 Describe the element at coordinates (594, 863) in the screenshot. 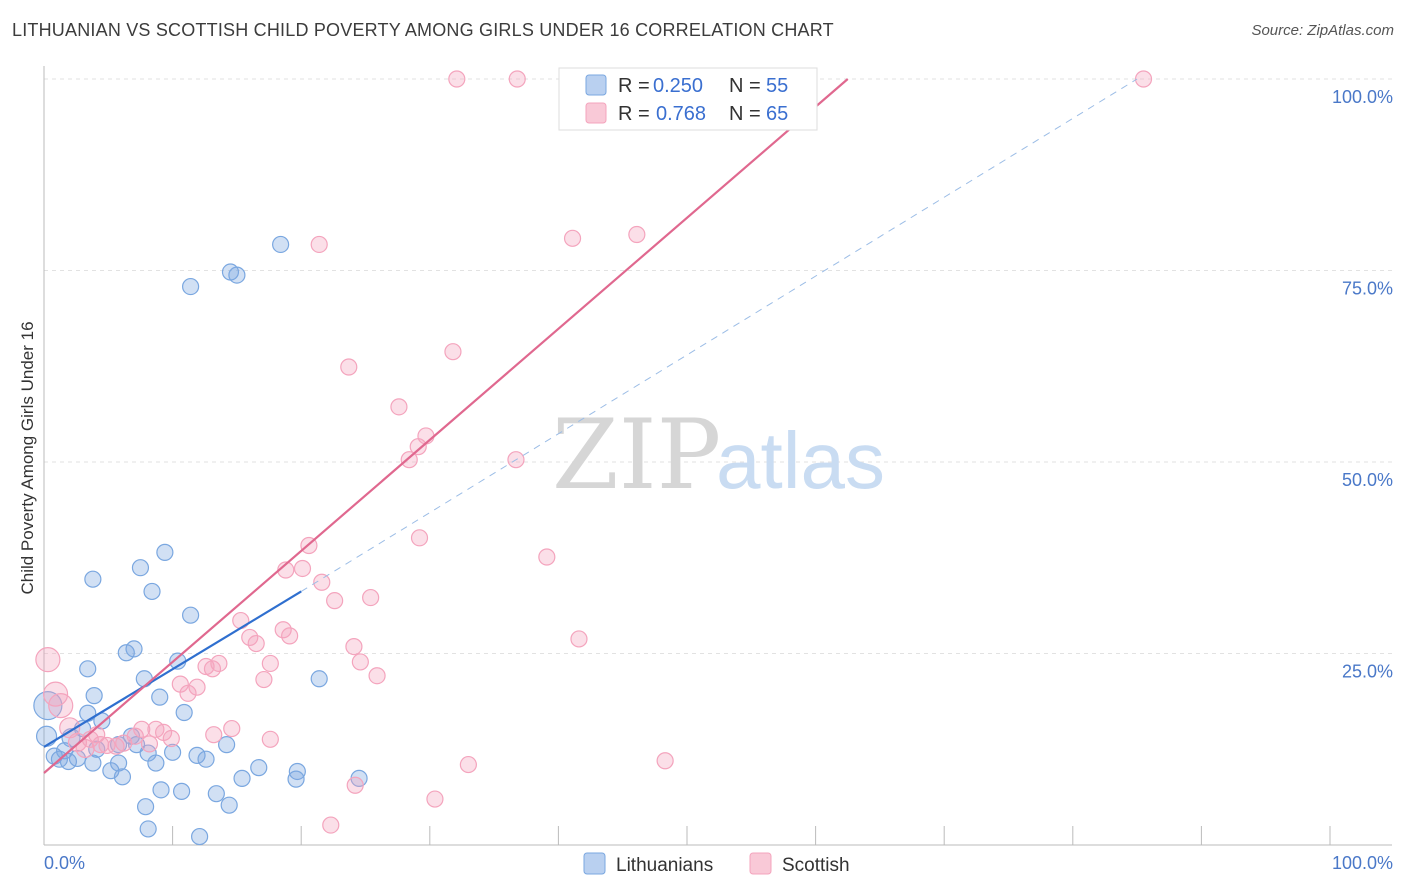

I see `bottom-legend-swatch-lithuanians` at that location.